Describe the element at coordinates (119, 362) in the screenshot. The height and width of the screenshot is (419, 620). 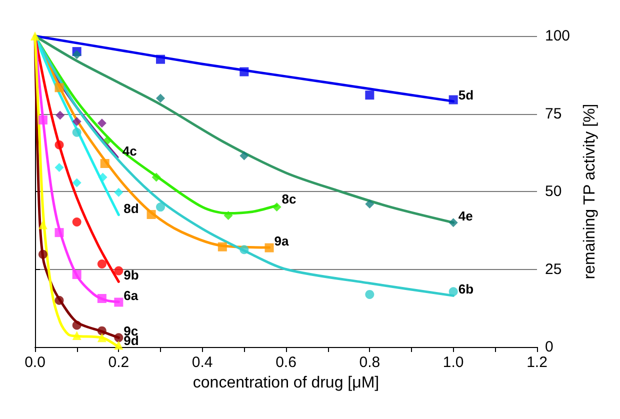
I see `x-tick-label: 0.2` at that location.